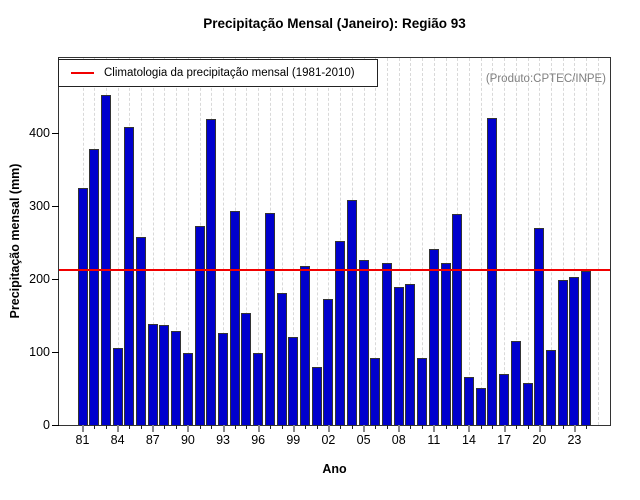 The width and height of the screenshot is (640, 500). I want to click on product-annotation: (Produto:CPTEC/INPE), so click(545, 79).